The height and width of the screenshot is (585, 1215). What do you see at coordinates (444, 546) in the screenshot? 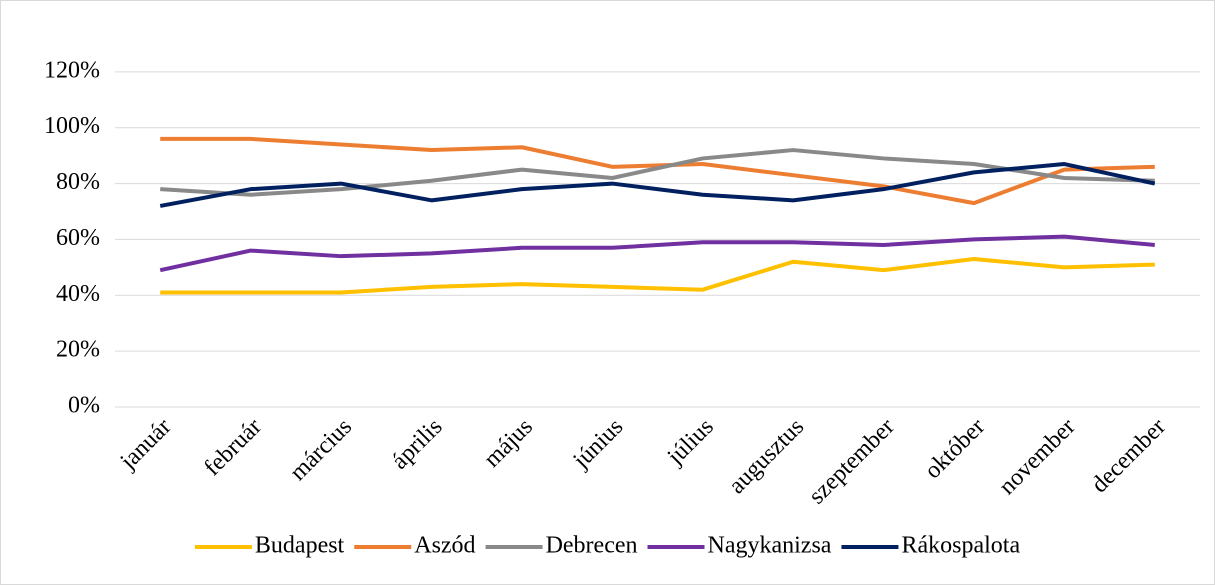
I see `legend-label: Aszód` at bounding box center [444, 546].